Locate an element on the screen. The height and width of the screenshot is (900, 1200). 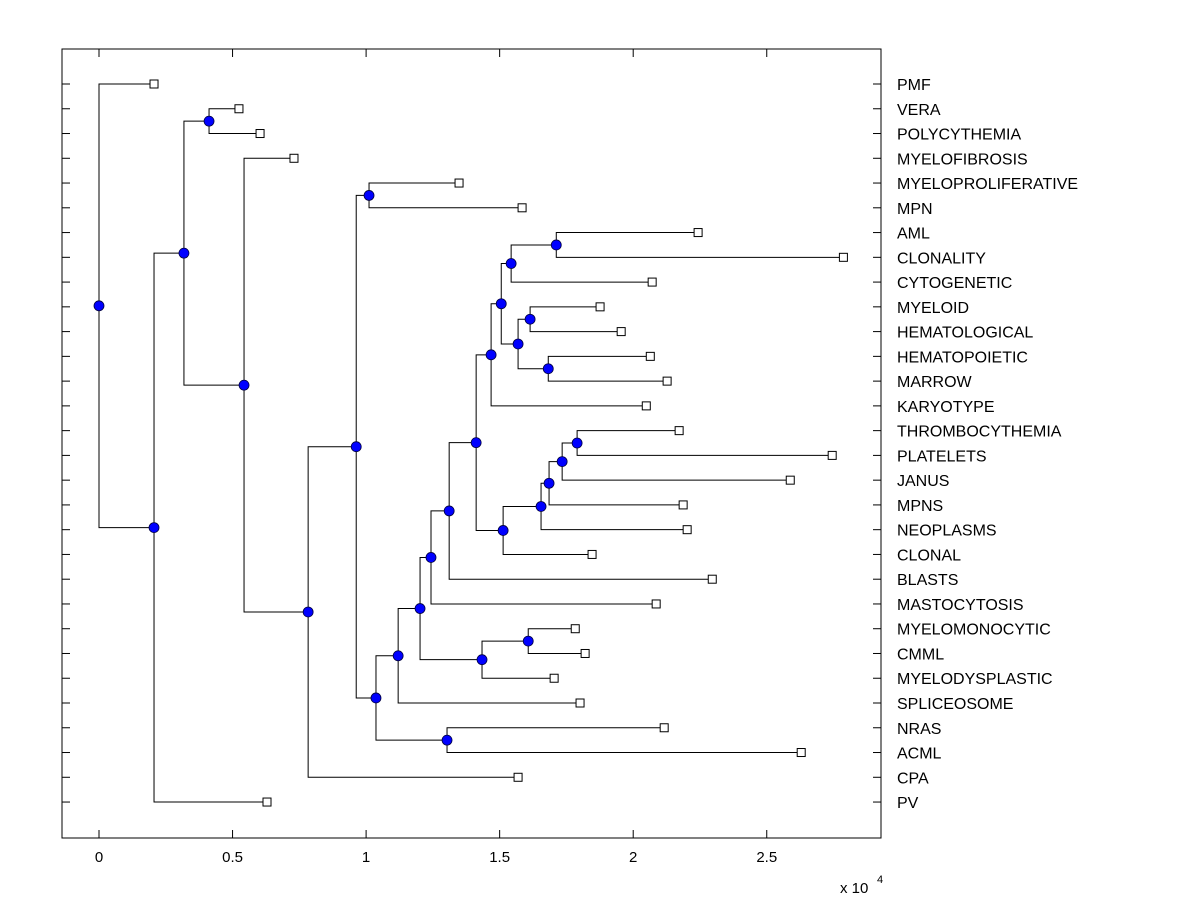
leaf-label: BLASTS is located at coordinates (927, 580).